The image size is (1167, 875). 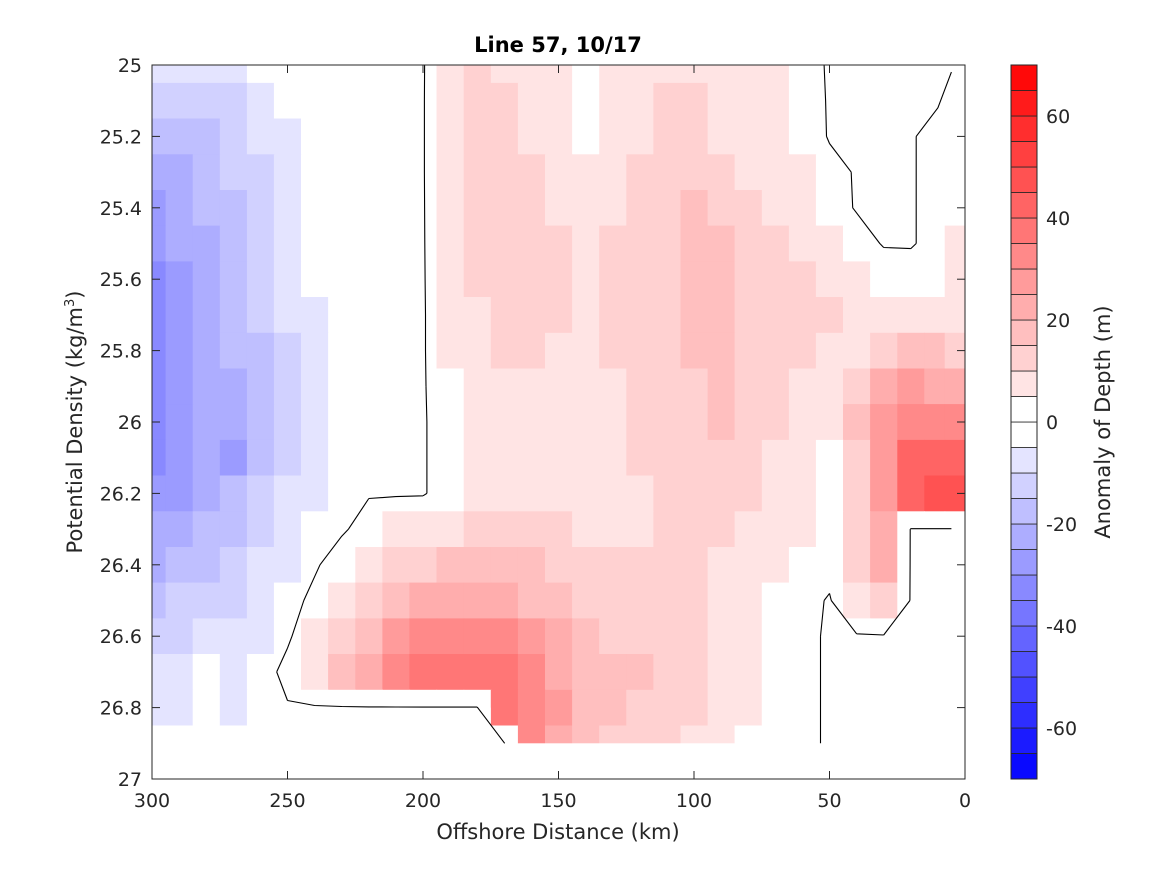 I want to click on x-axis-label: Offshore Distance (km), so click(x=557, y=832).